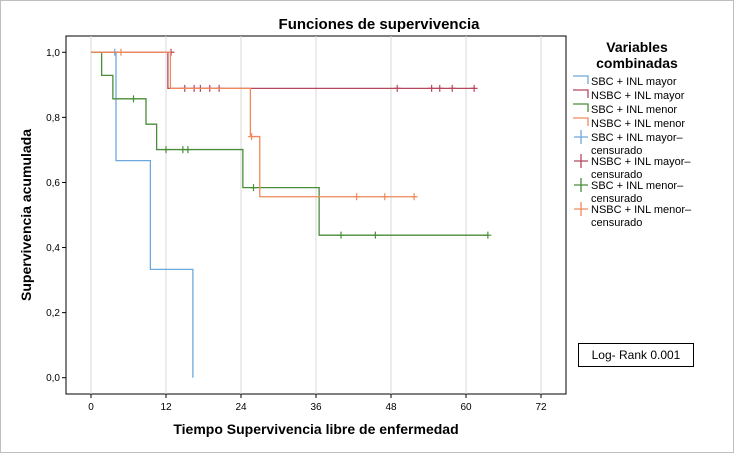 This screenshot has width=734, height=453. I want to click on legend-label-3-0: NSBC + INL menor, so click(638, 124).